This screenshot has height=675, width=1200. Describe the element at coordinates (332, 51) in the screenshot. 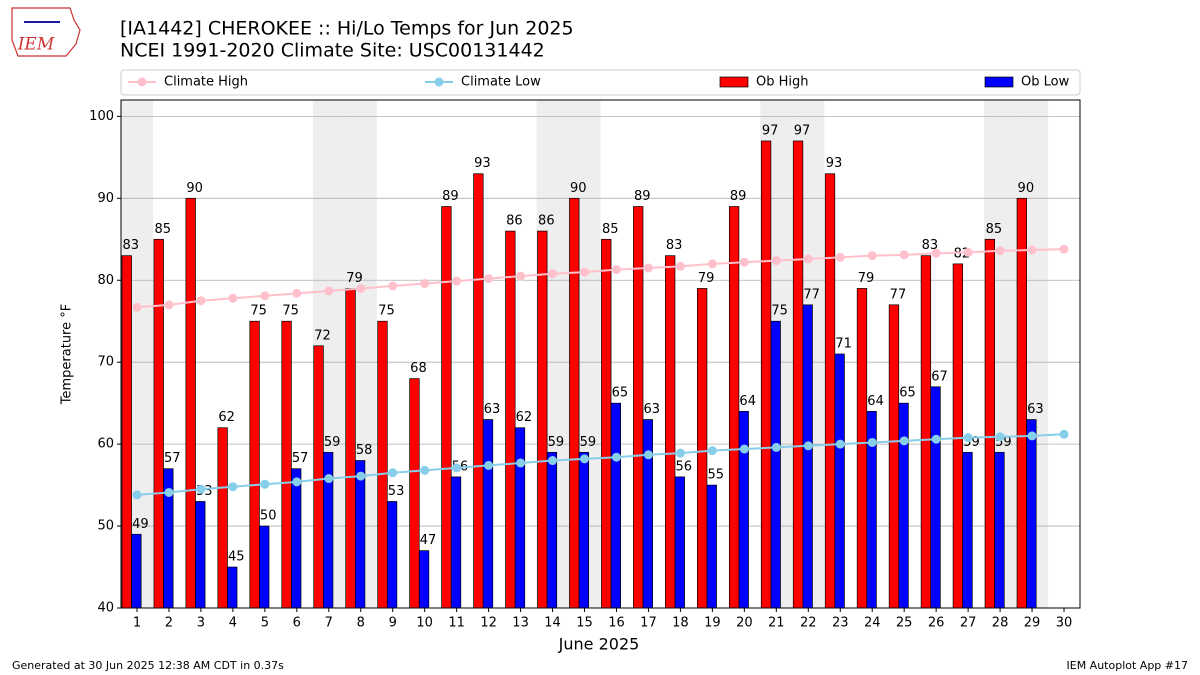

I see `chart-subtitle: NCEI 1991-2020 Climate Site: USC00131442` at that location.